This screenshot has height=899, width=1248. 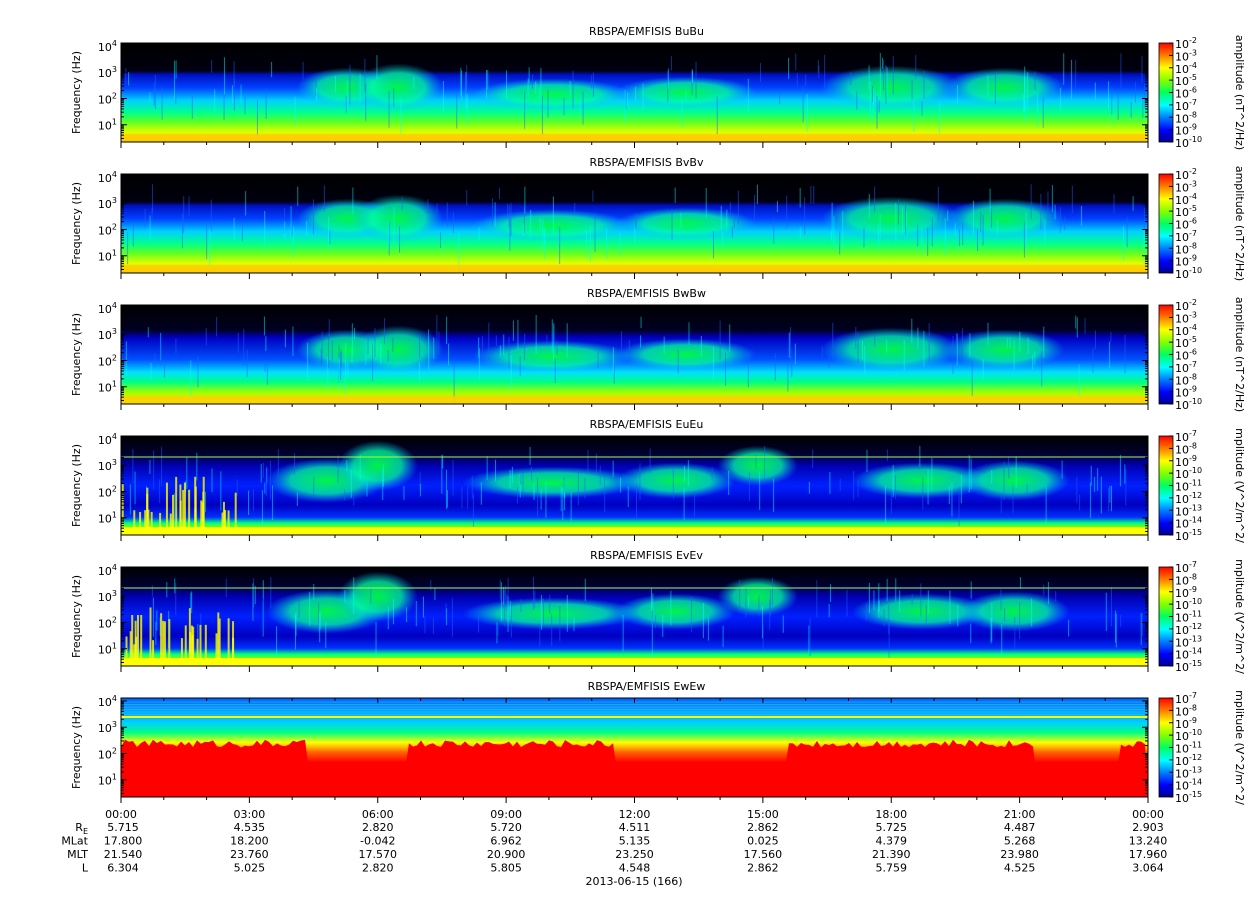 I want to click on ephemeris-value: 18.200, so click(x=249, y=841).